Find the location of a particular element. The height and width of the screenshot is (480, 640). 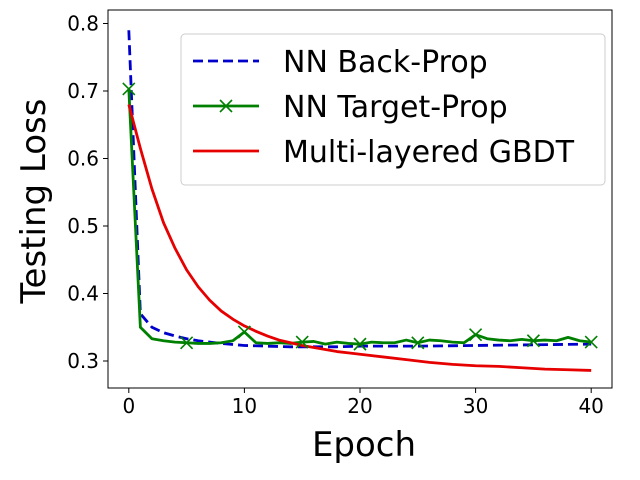

x-tick-label: 40 is located at coordinates (590, 406).